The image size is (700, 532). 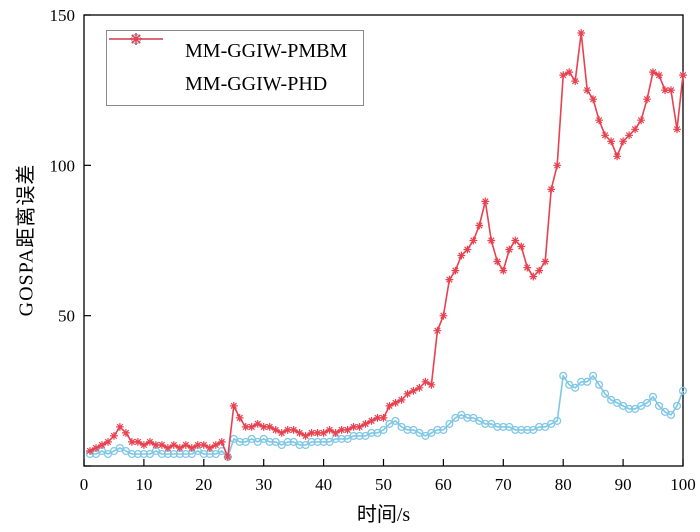 I want to click on x-tick-label: 70, so click(x=503, y=484).